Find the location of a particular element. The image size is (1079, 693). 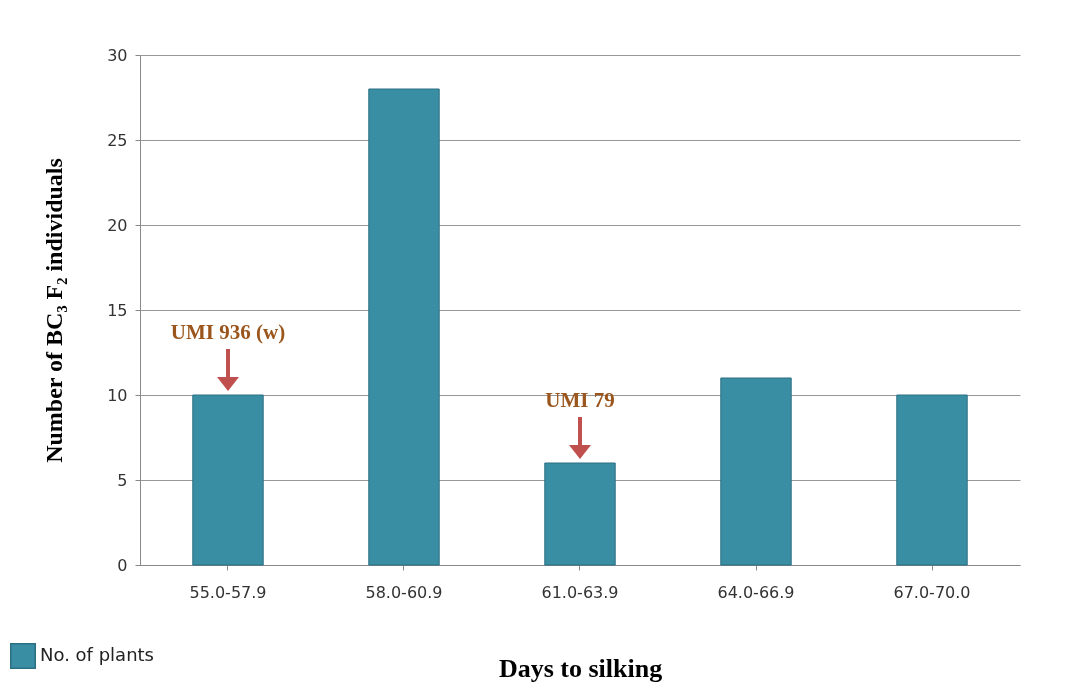

x-tick-label: 67.0-70.0 is located at coordinates (932, 592).